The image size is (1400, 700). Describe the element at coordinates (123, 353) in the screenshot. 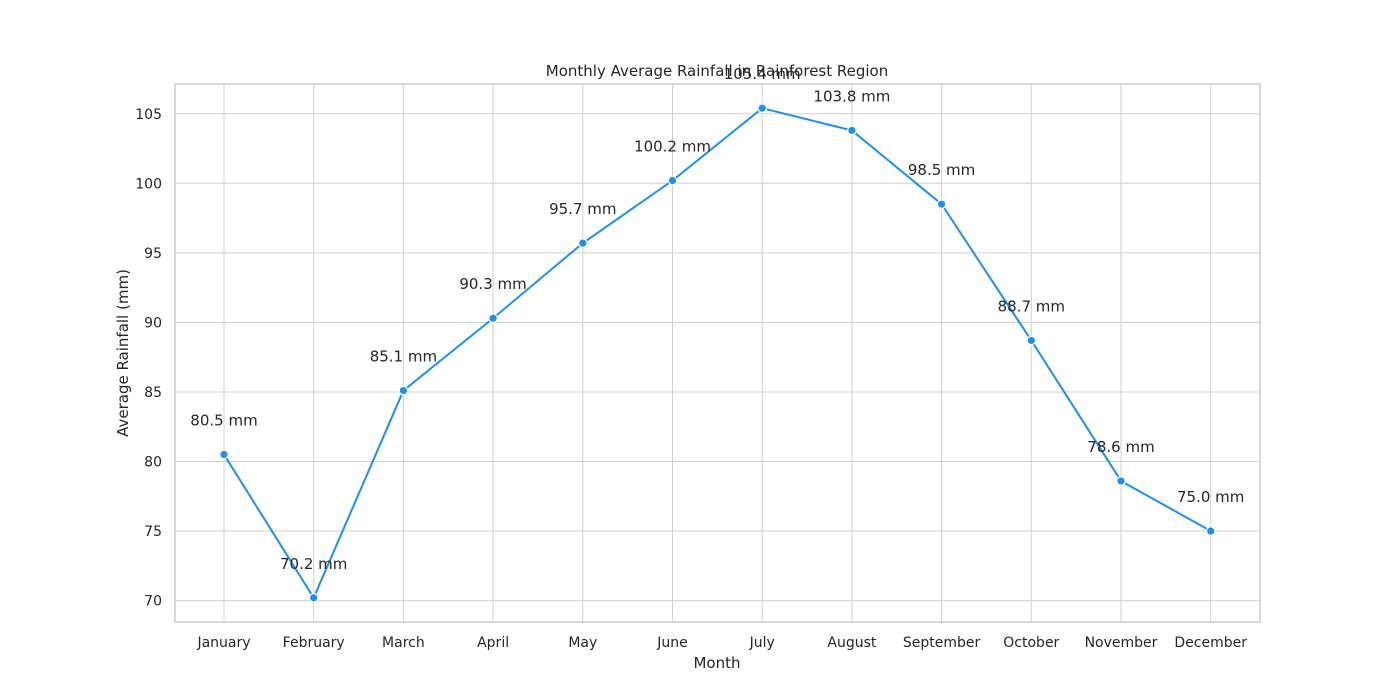

I see `y-axis-label: Average Rainfall (mm)` at that location.